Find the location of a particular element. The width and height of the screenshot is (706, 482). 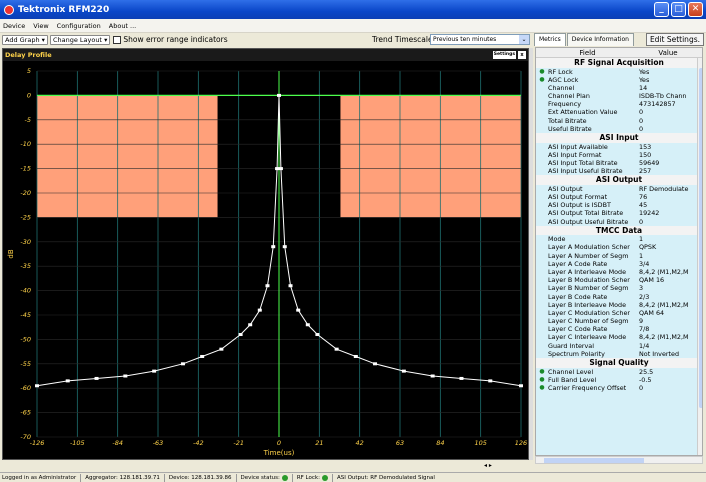

metric-row: Layer B Code Rate 2/3 is located at coordinates (619, 297).